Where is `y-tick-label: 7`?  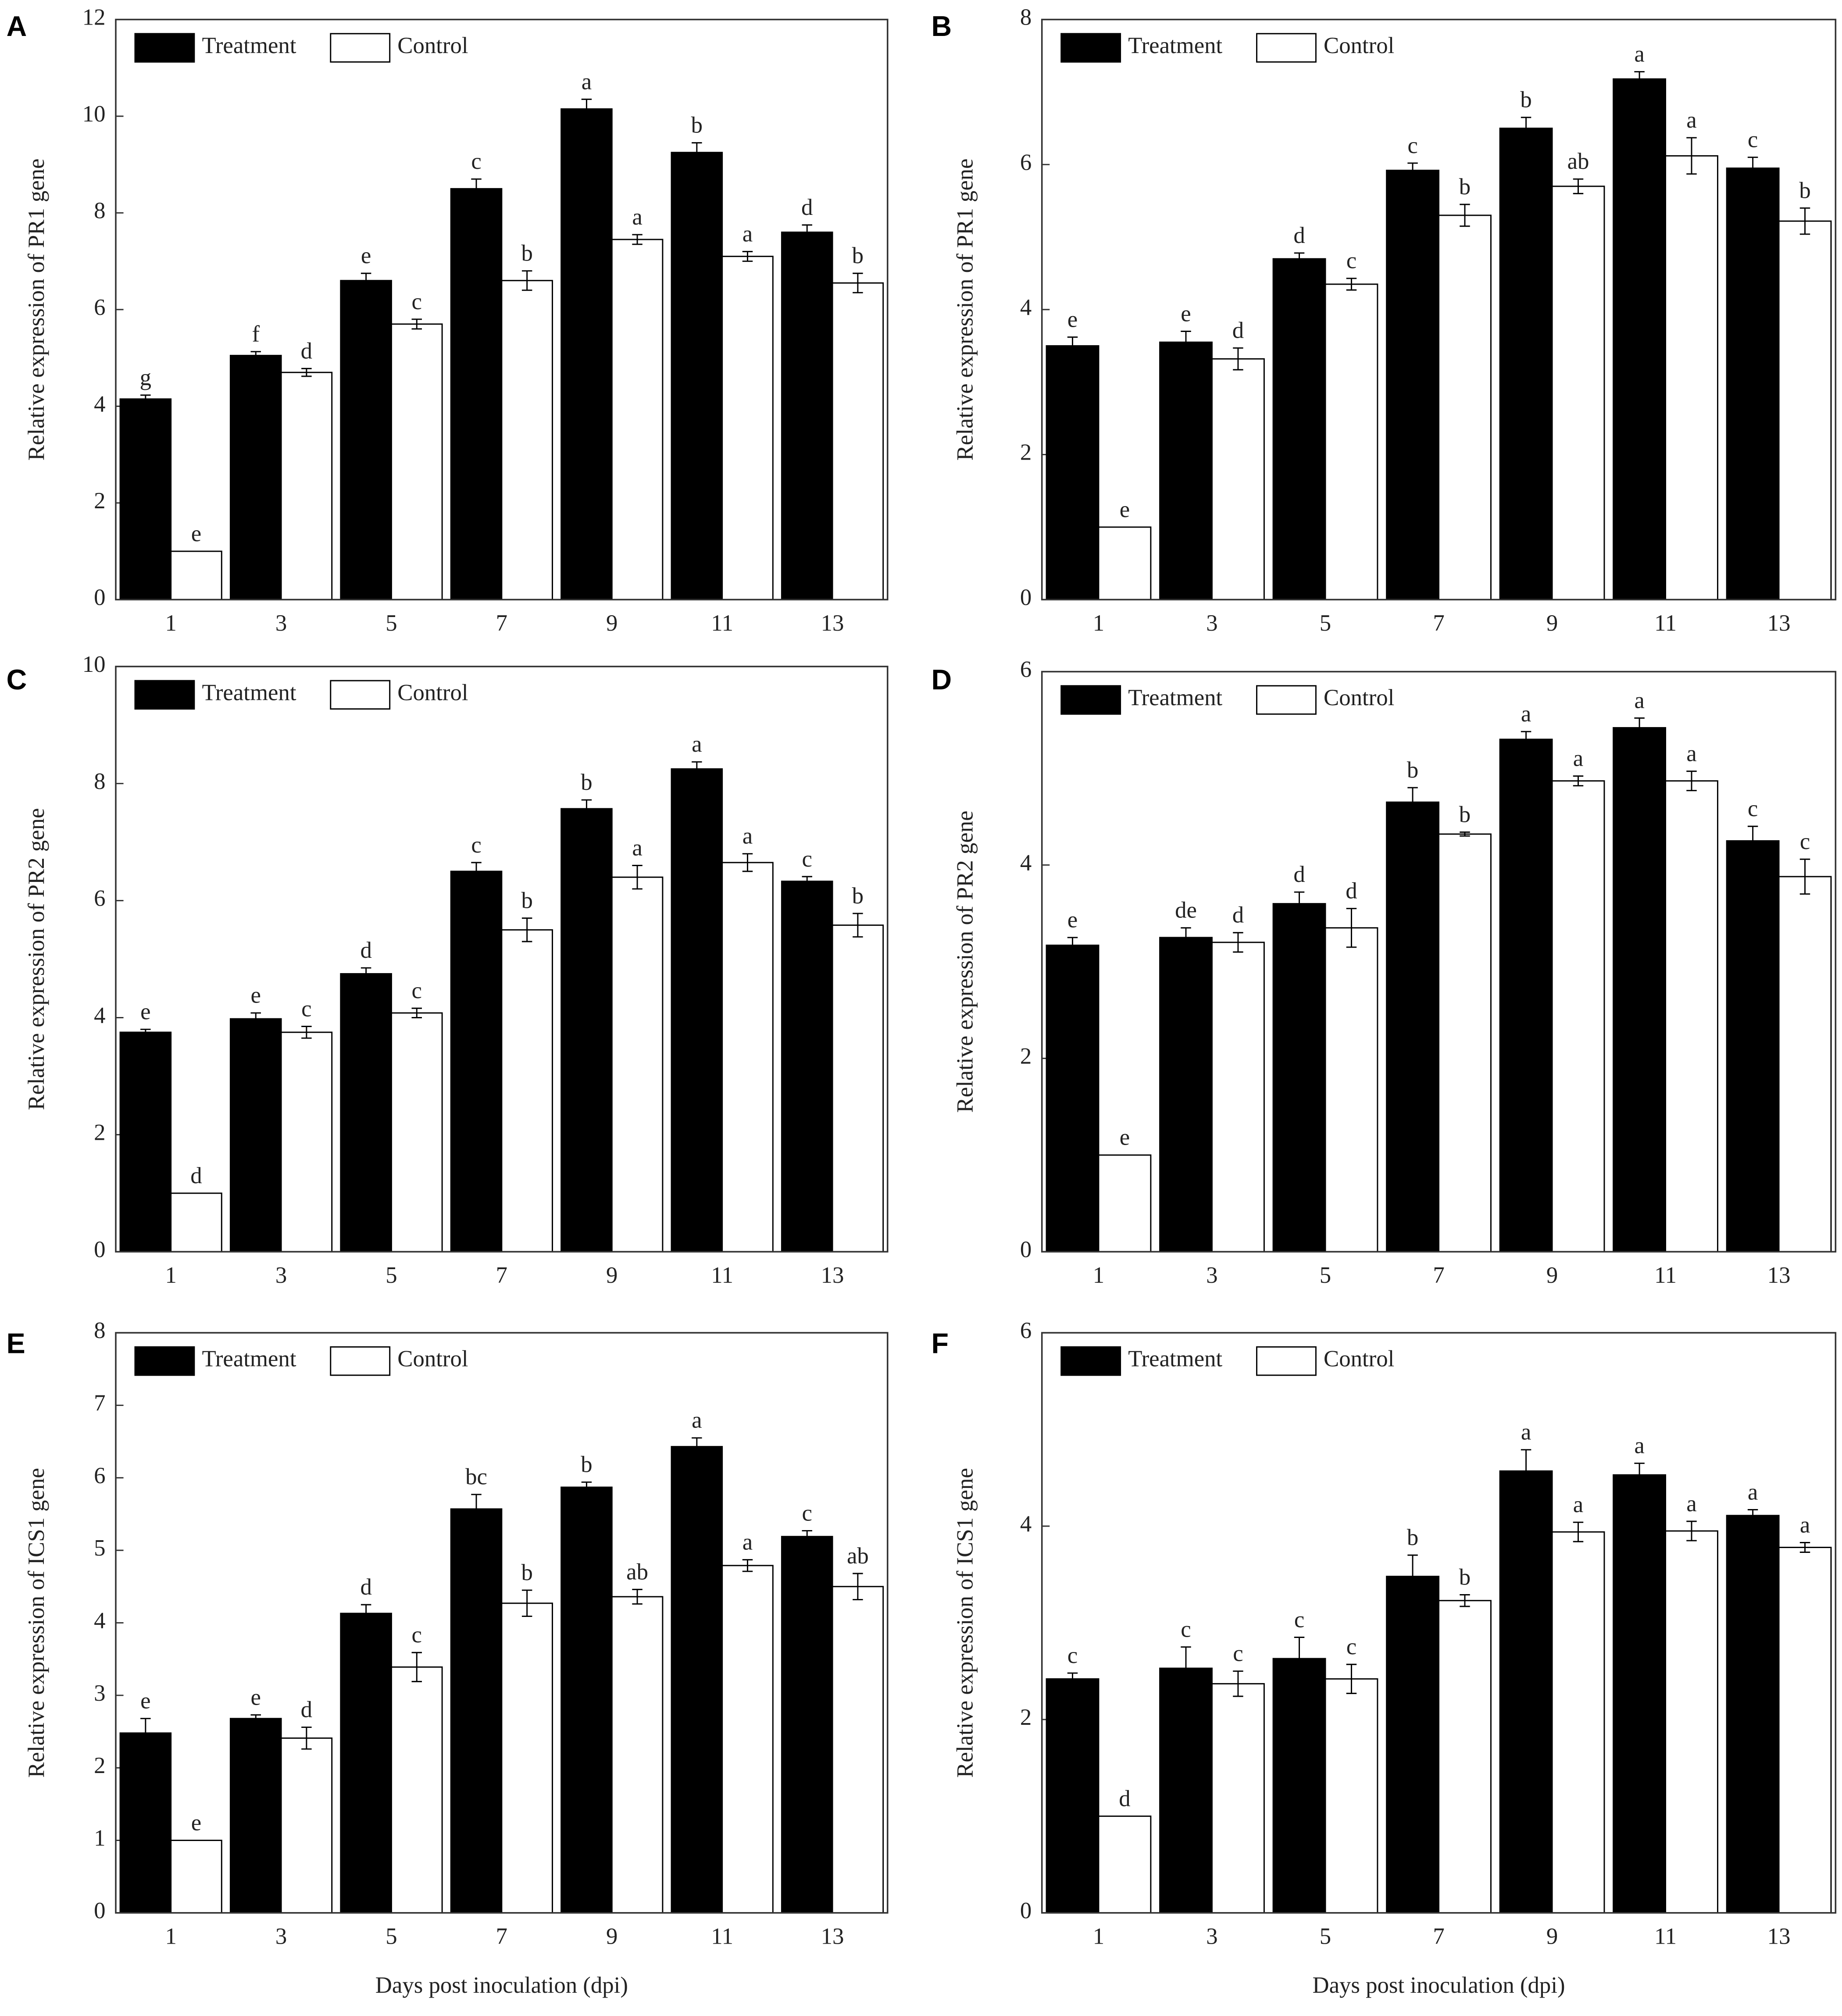
y-tick-label: 7 is located at coordinates (99, 1403).